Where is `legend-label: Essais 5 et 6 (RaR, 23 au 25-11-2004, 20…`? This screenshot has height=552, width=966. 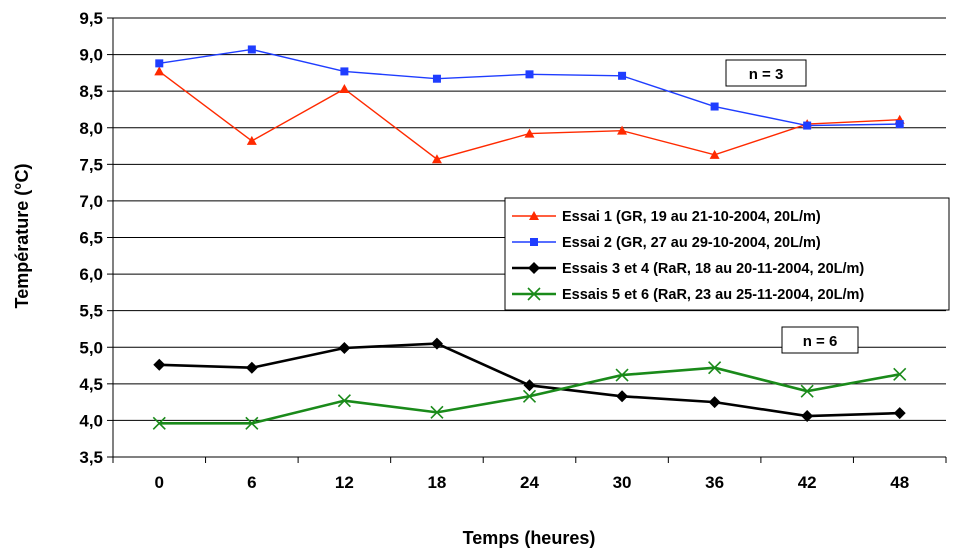 legend-label: Essais 5 et 6 (RaR, 23 au 25-11-2004, 20… is located at coordinates (713, 295).